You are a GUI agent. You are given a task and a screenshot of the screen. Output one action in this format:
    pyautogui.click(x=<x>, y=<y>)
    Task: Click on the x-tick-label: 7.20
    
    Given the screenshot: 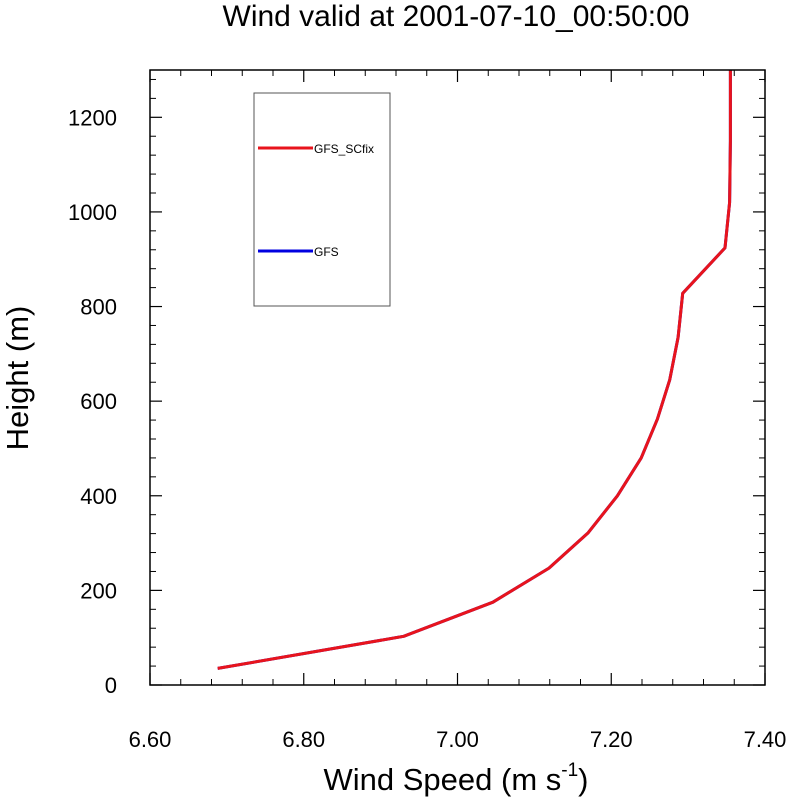 What is the action you would take?
    pyautogui.click(x=611, y=739)
    